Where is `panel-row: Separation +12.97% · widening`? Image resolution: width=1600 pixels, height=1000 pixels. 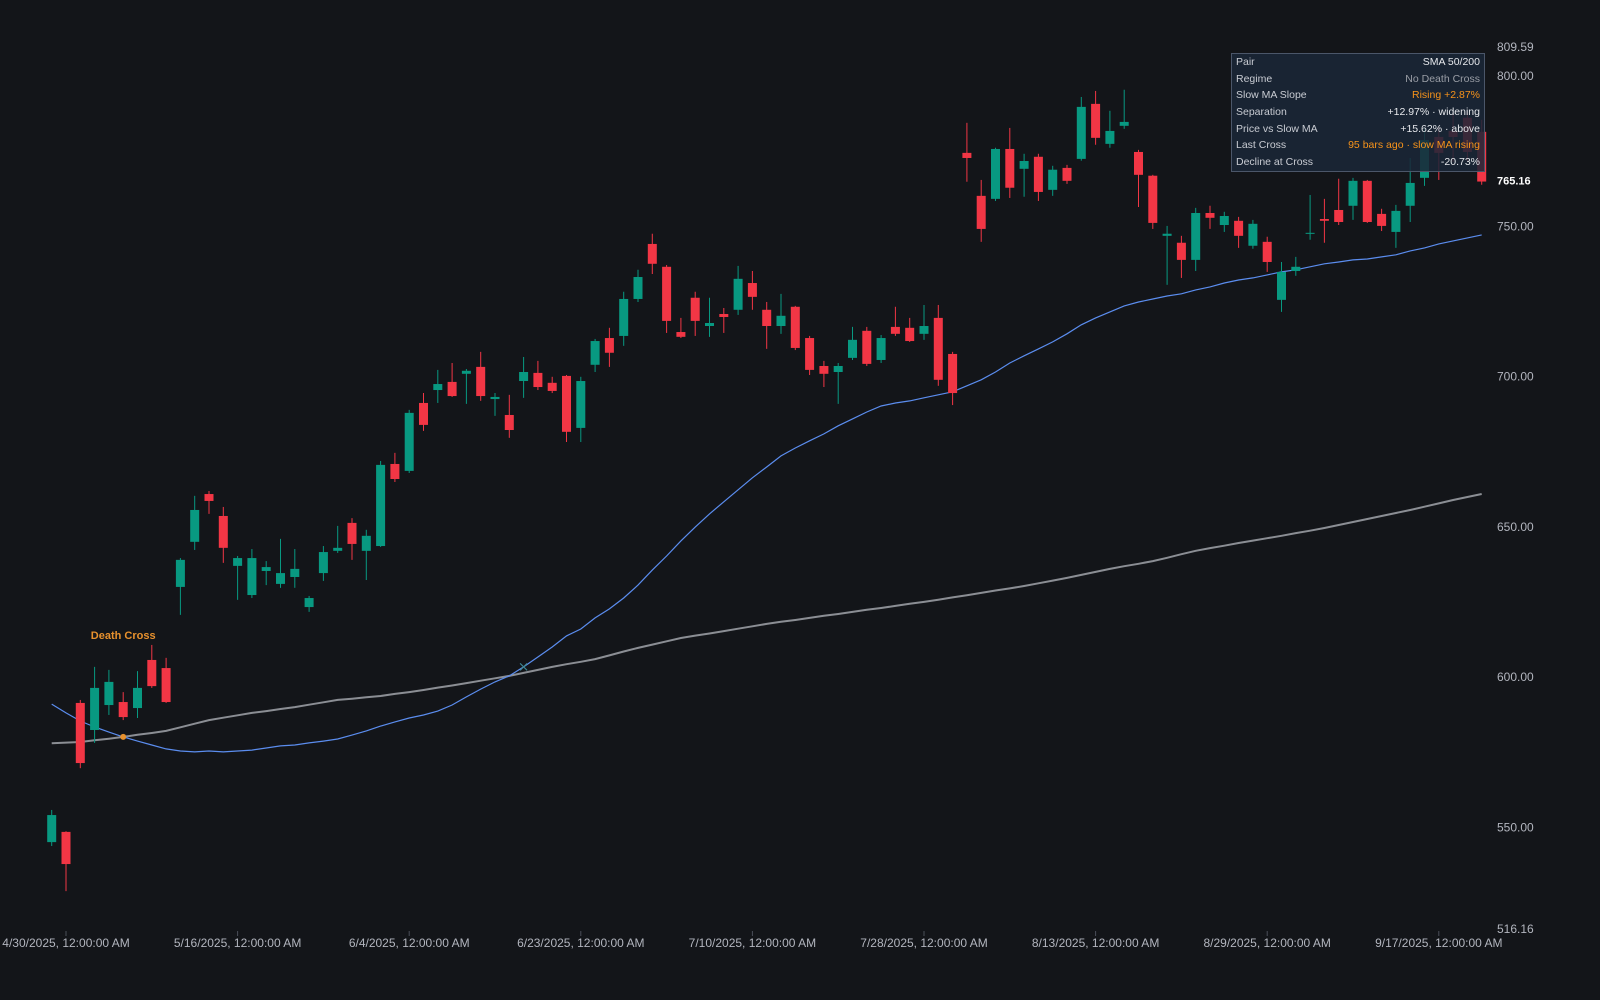 panel-row: Separation +12.97% · widening is located at coordinates (1358, 112).